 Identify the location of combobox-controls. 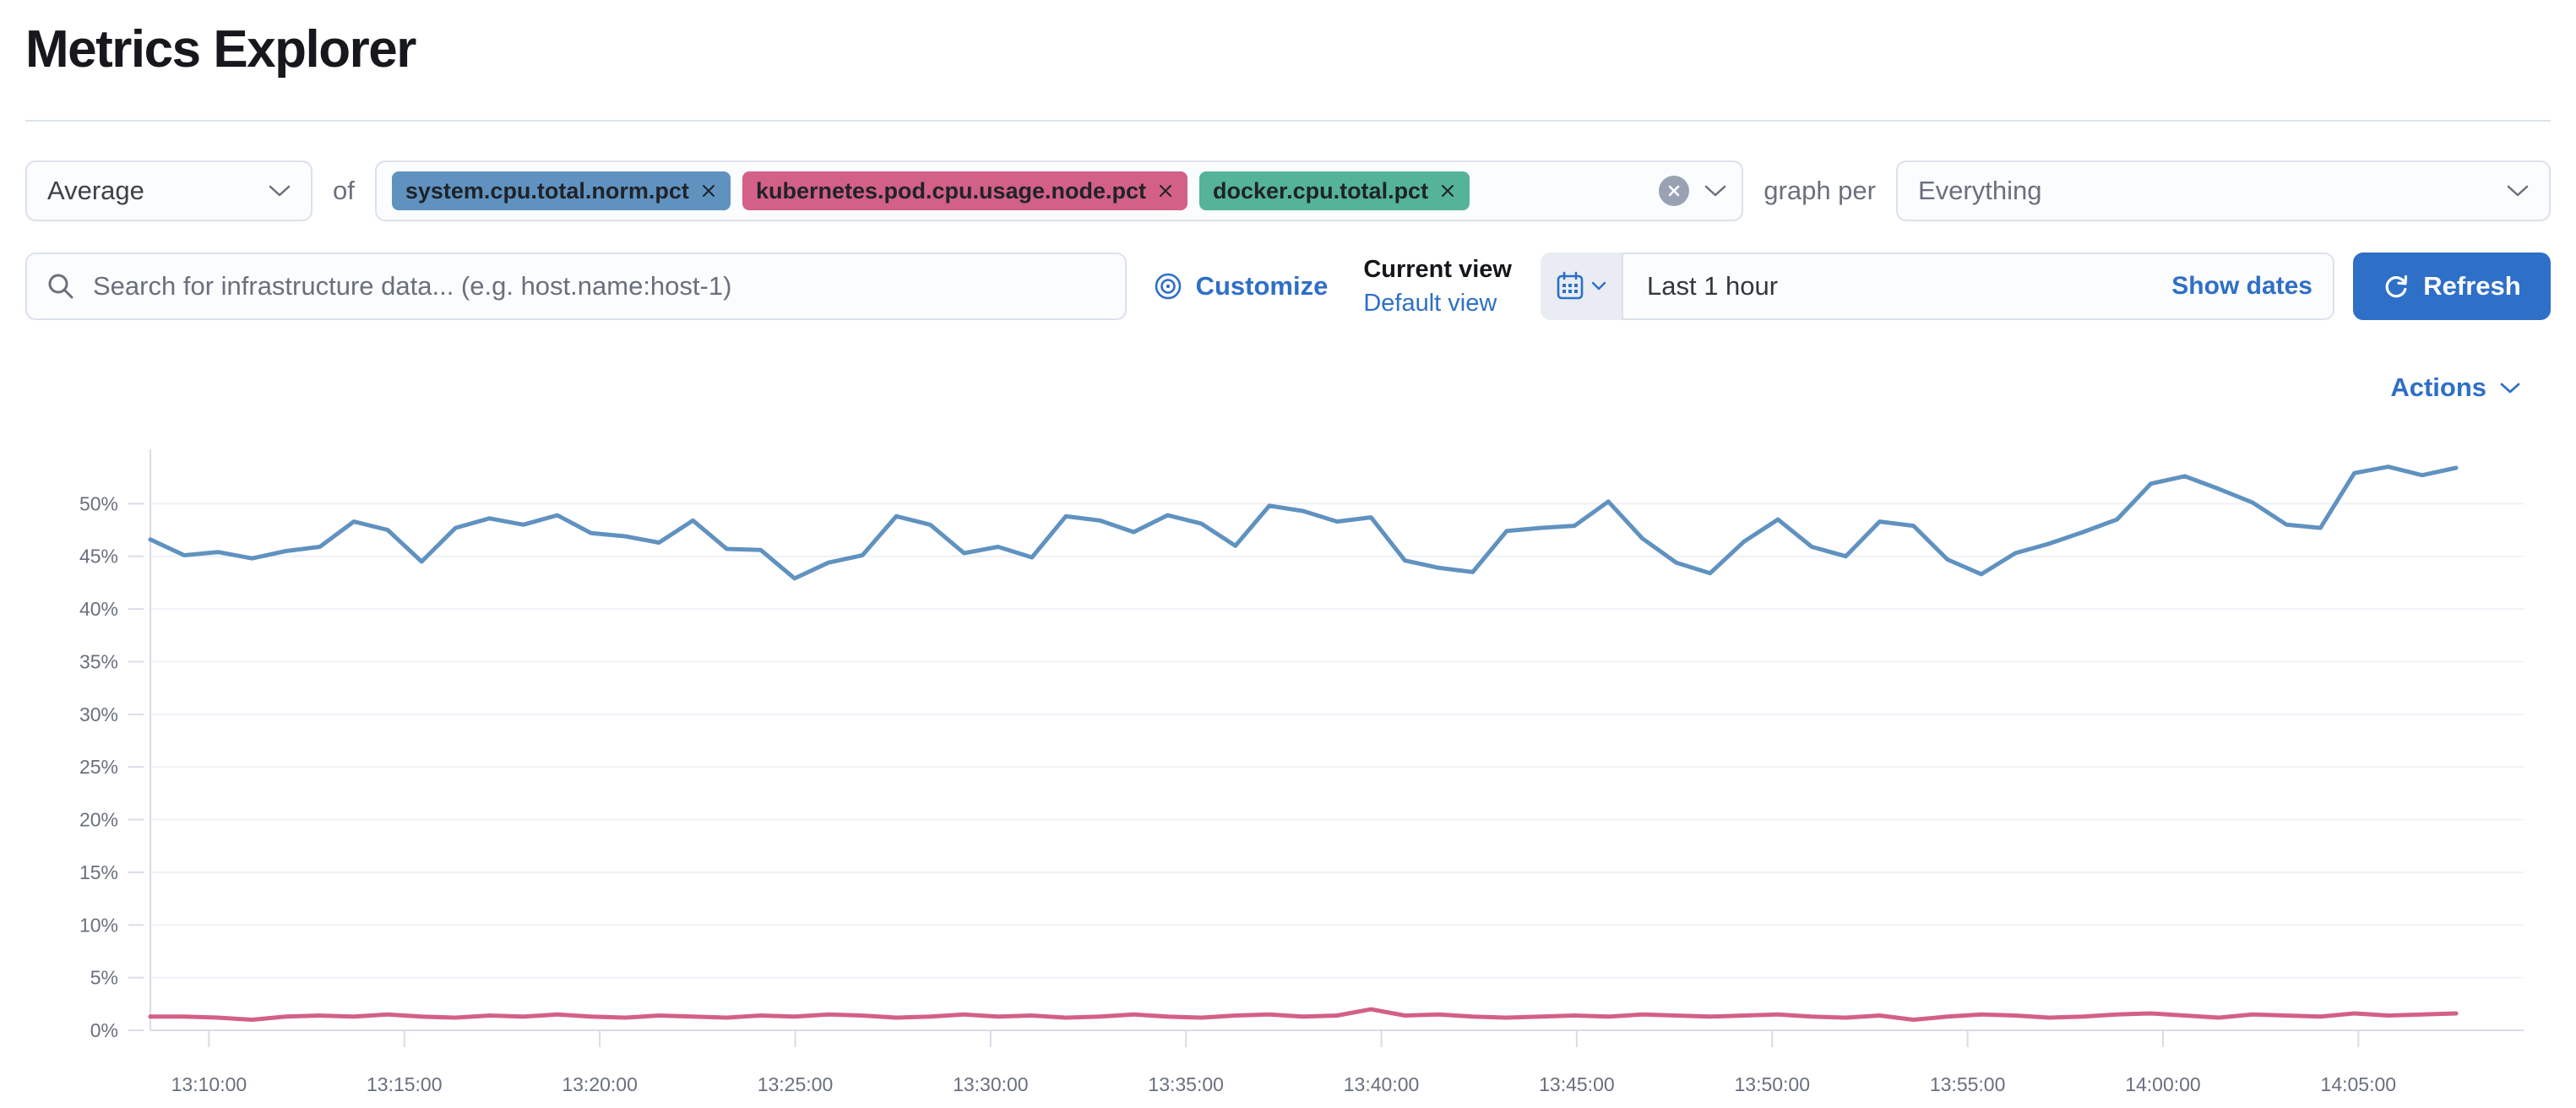
(1692, 191).